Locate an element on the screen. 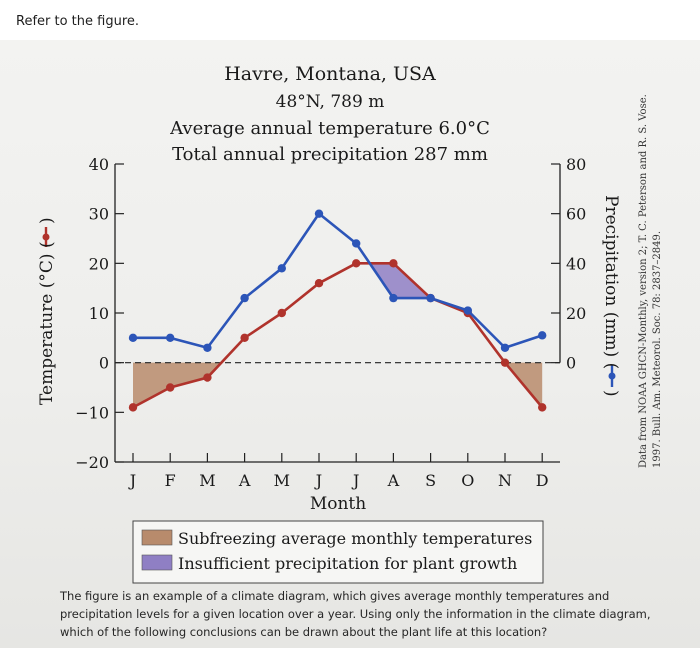 This screenshot has height=648, width=700. y-left-tick-label: −10 is located at coordinates (92, 412).